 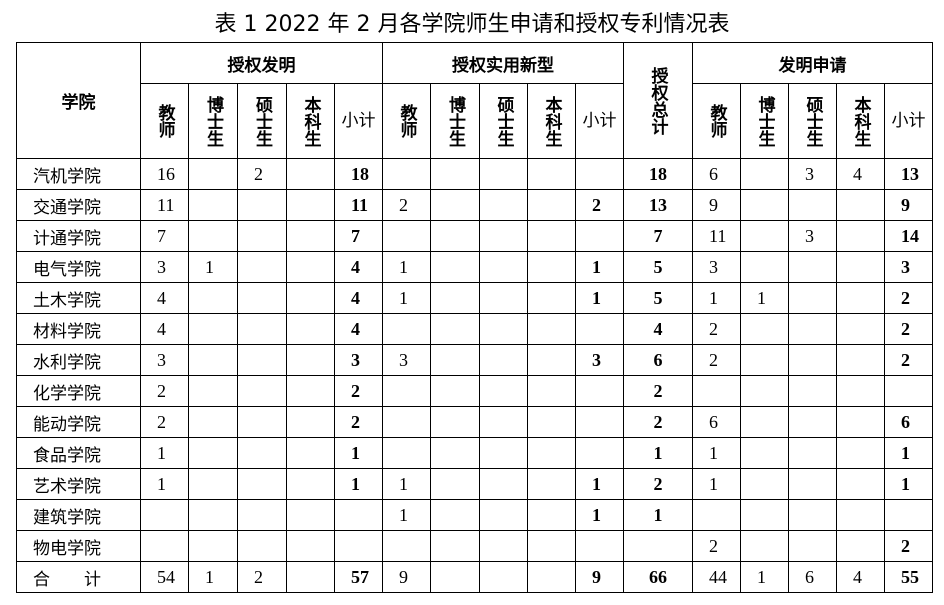 I want to click on table-row: 物电学院 2 2, so click(x=475, y=546).